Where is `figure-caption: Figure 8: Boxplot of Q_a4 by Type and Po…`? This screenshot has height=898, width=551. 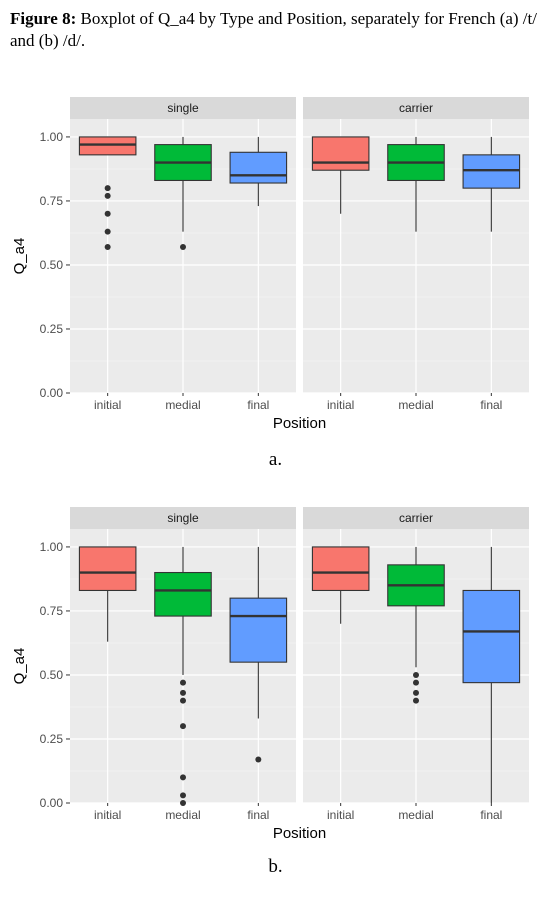
figure-caption: Figure 8: Boxplot of Q_a4 by Type and Po… is located at coordinates (275, 30).